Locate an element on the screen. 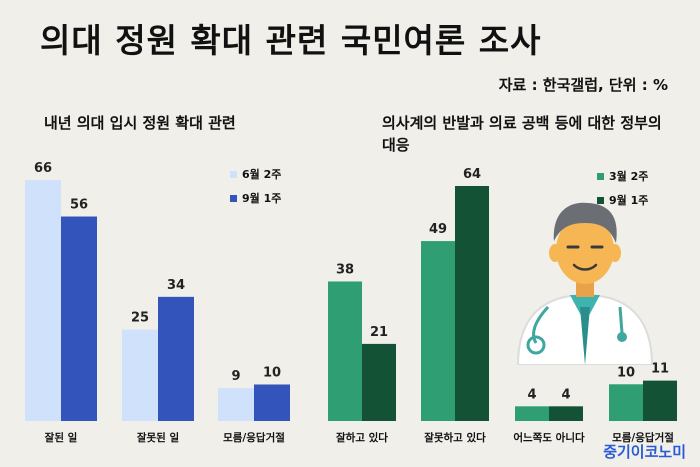 This screenshot has width=700, height=467. data-label: 64 is located at coordinates (472, 174).